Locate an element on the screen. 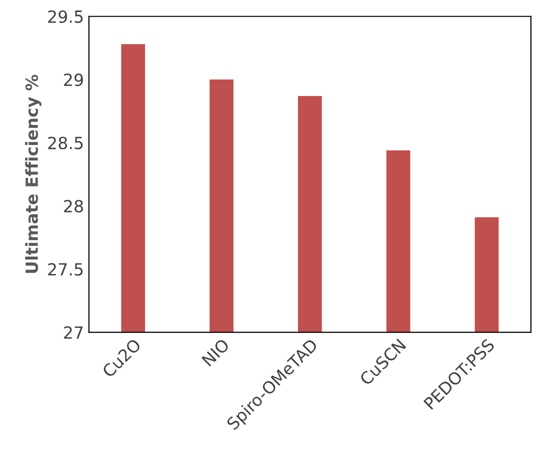  y-tick-label: 29 is located at coordinates (73, 80).